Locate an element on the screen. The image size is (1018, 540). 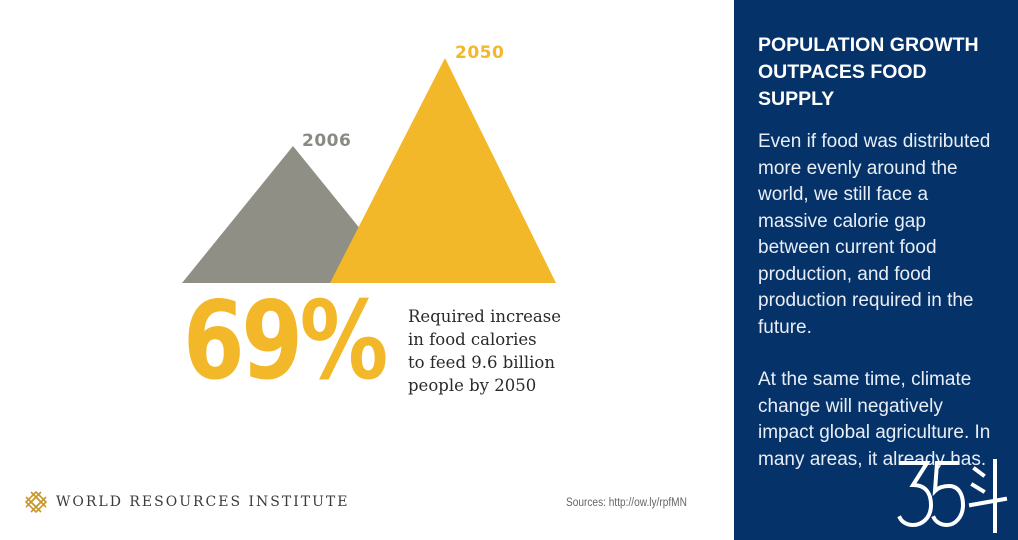
sidebar-heading: POPULATION GROWTH OUTPACES FOOD SUPPLY is located at coordinates (868, 72).